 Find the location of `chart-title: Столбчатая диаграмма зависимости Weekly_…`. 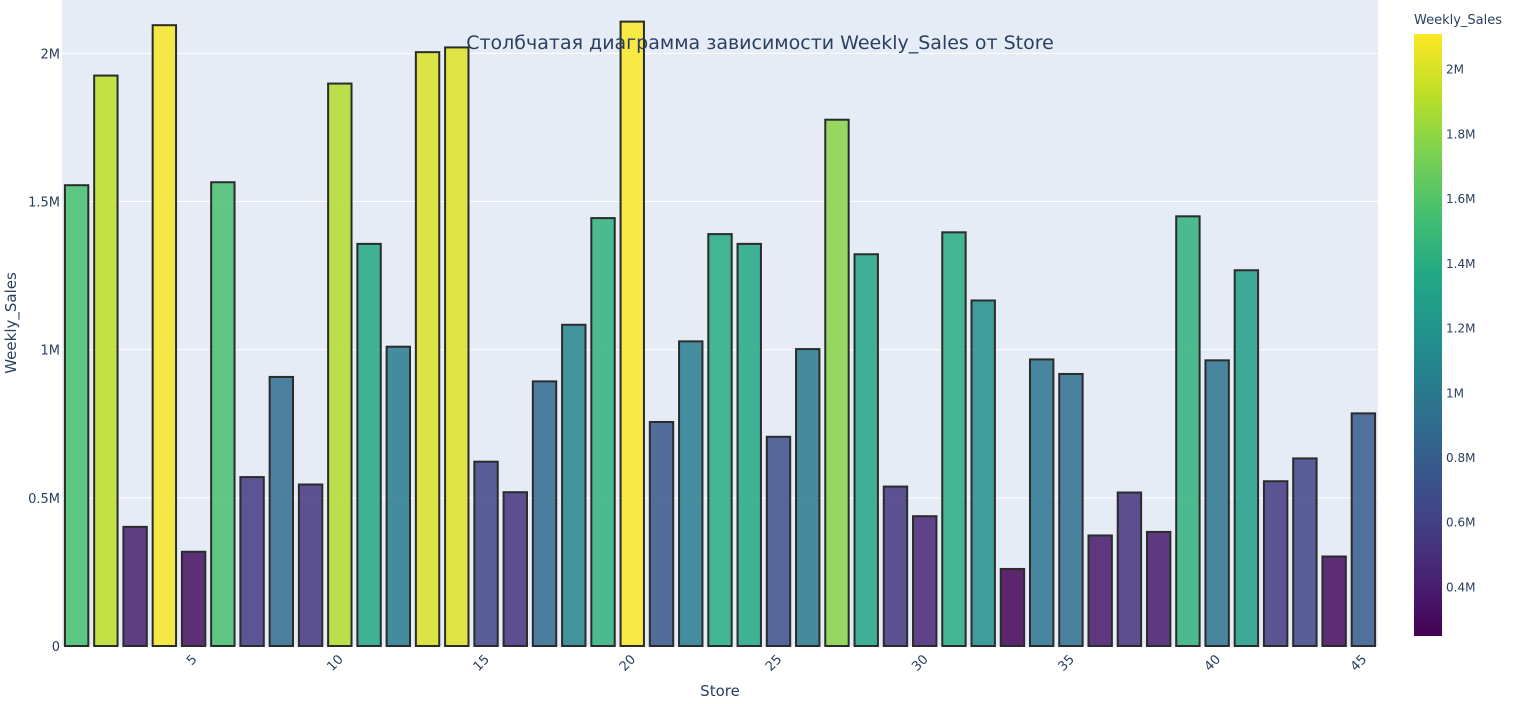

chart-title: Столбчатая диаграмма зависимости Weekly_… is located at coordinates (760, 43).